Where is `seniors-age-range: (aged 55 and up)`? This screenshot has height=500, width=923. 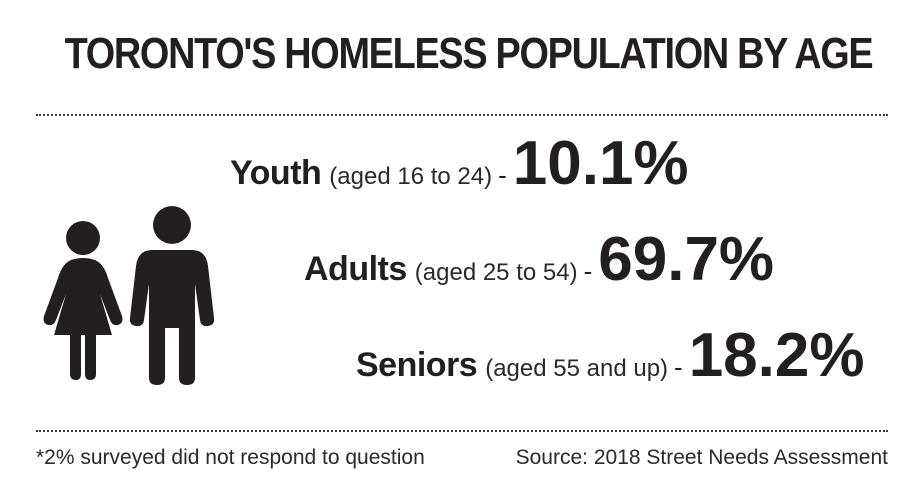
seniors-age-range: (aged 55 and up) is located at coordinates (577, 368).